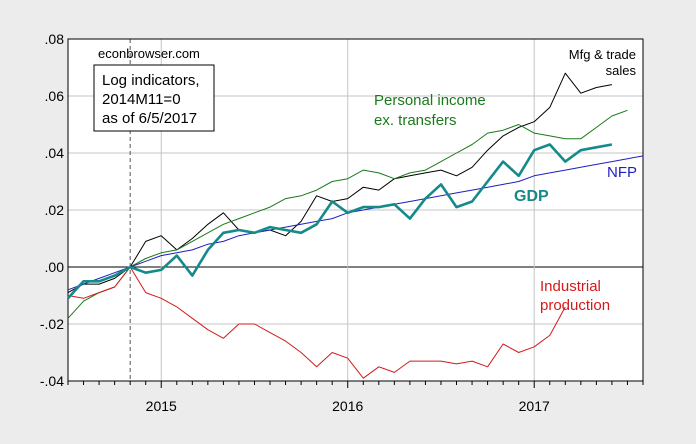 The width and height of the screenshot is (696, 444). What do you see at coordinates (347, 406) in the screenshot?
I see `x-year-label: 2016` at bounding box center [347, 406].